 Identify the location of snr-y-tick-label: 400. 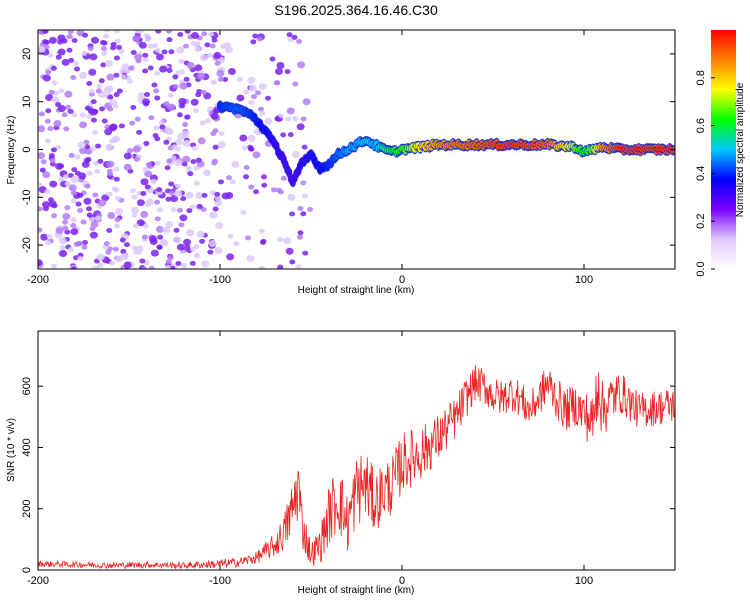
(27, 447).